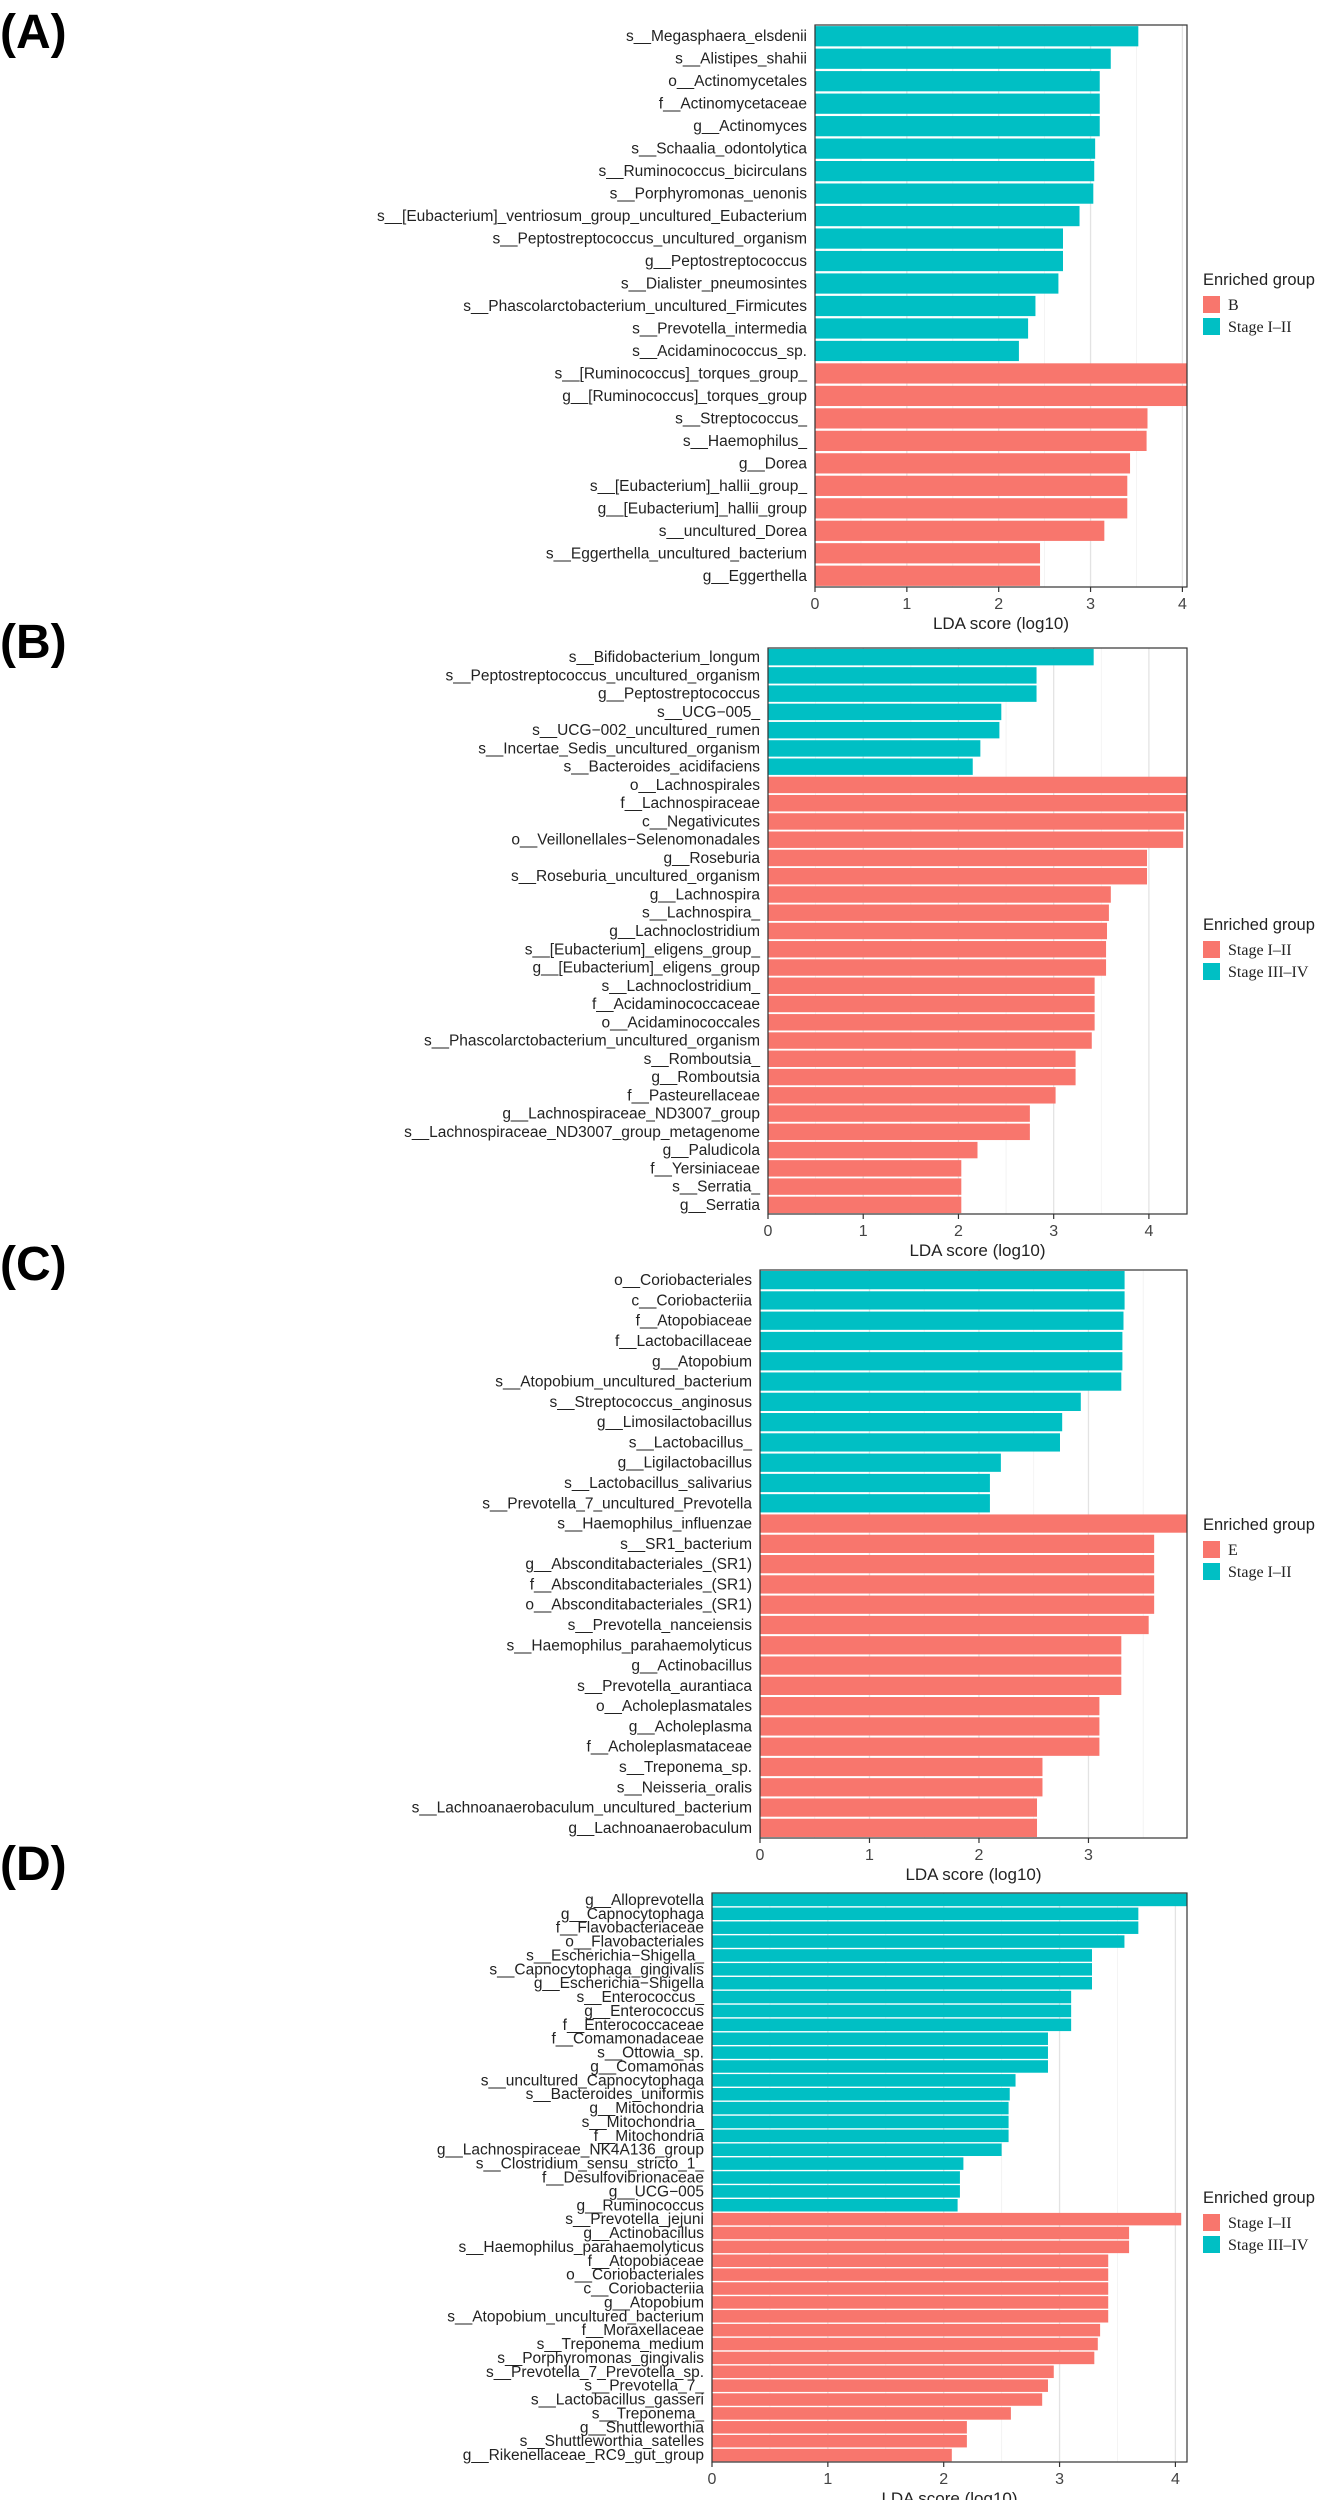 This screenshot has height=2500, width=1329. Describe the element at coordinates (619, 748) in the screenshot. I see `bar-label: s__Incertae_Sedis_uncultured_organism` at that location.